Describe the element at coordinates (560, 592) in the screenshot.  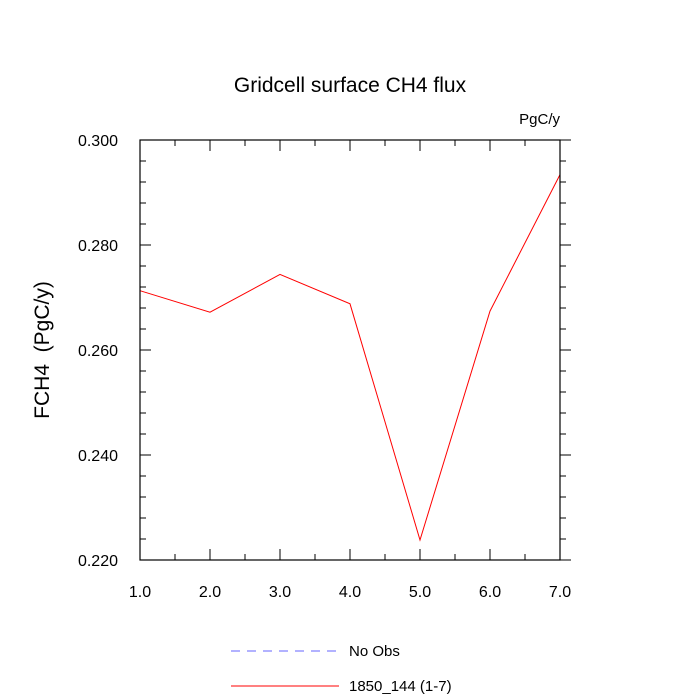
I see `x-tick-label: 7.0` at that location.